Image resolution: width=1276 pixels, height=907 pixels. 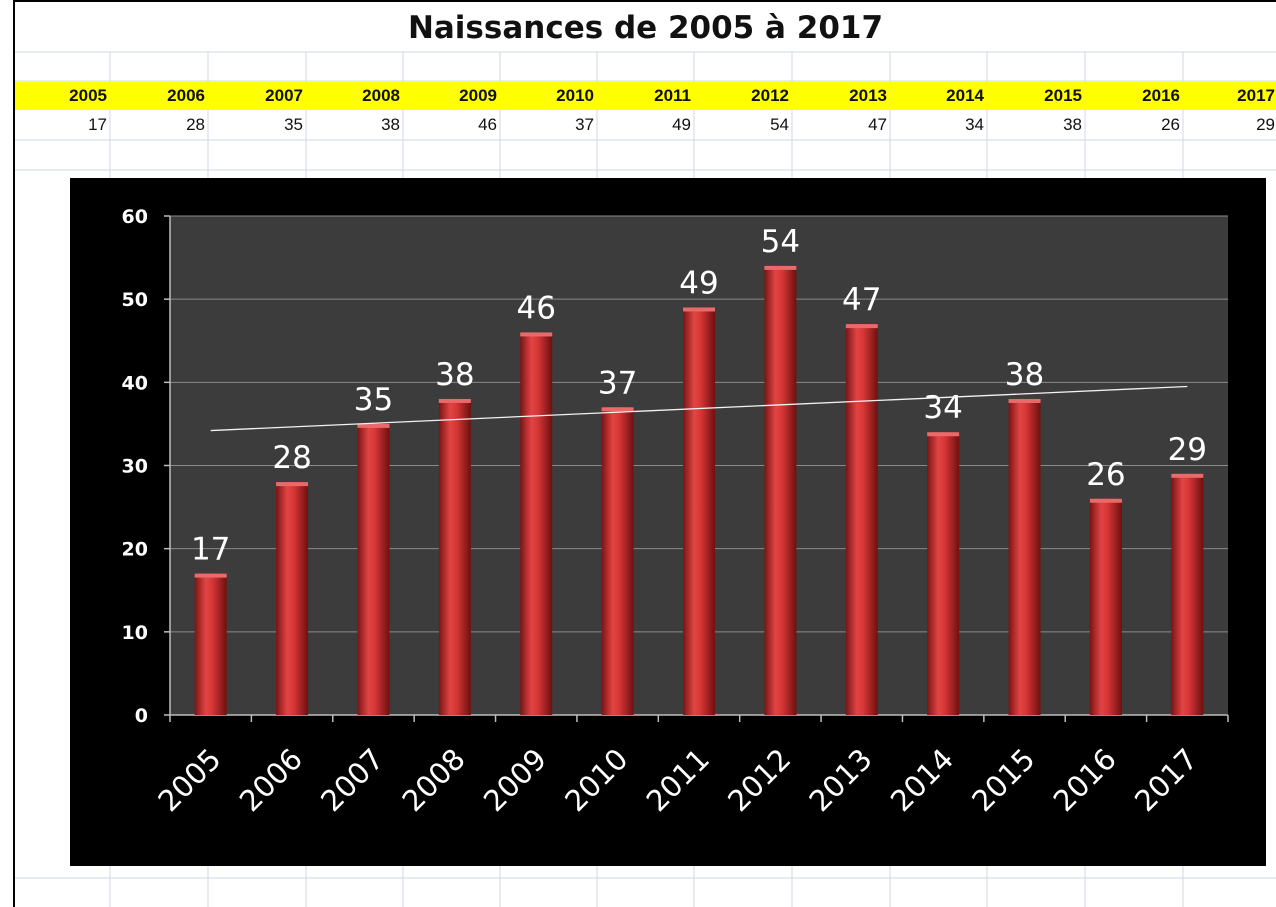 I want to click on year-cell: 2013, so click(x=868, y=95).